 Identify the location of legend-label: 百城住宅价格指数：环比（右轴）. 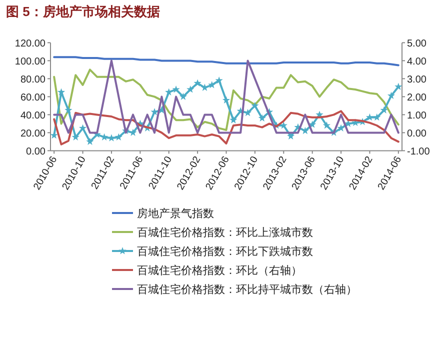
(219, 270).